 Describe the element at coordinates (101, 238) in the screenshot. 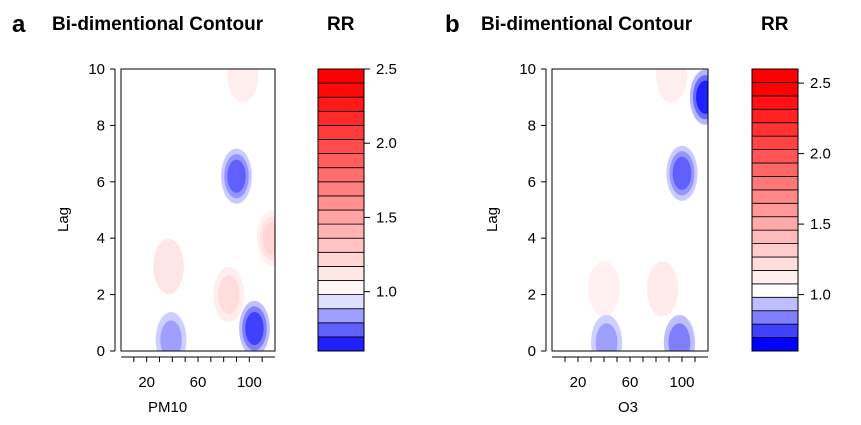

I see `y-tick-label-a-4: 4` at that location.